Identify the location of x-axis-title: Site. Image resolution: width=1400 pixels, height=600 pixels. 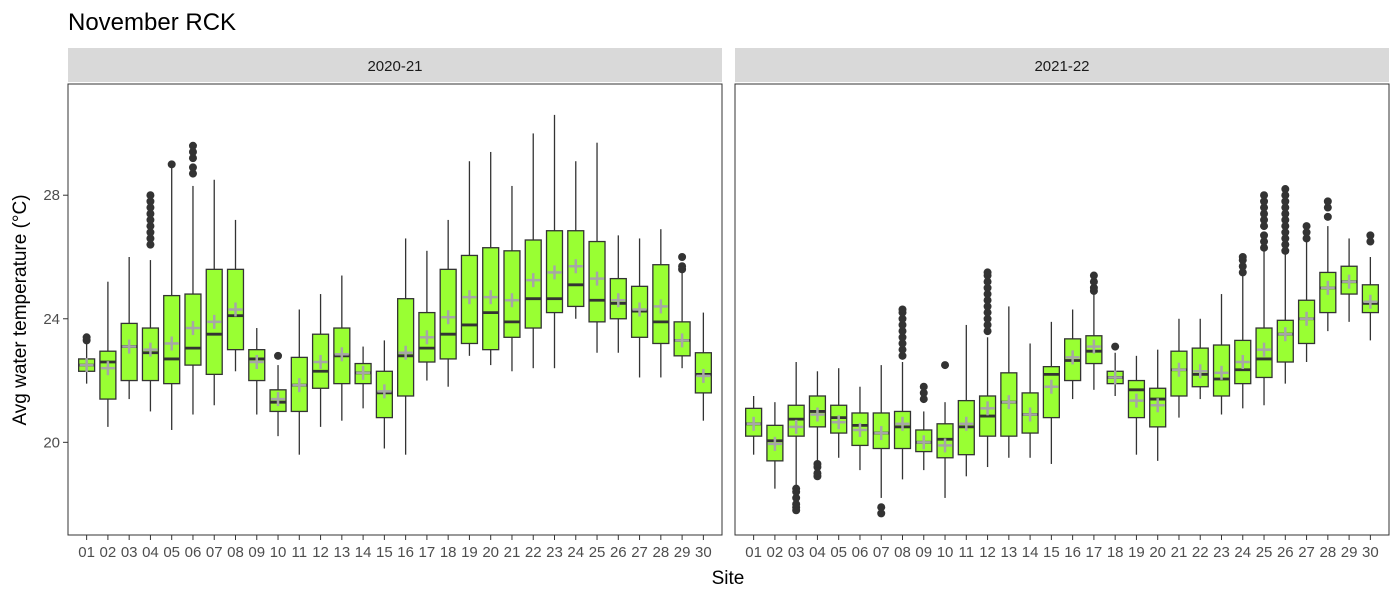
(728, 578).